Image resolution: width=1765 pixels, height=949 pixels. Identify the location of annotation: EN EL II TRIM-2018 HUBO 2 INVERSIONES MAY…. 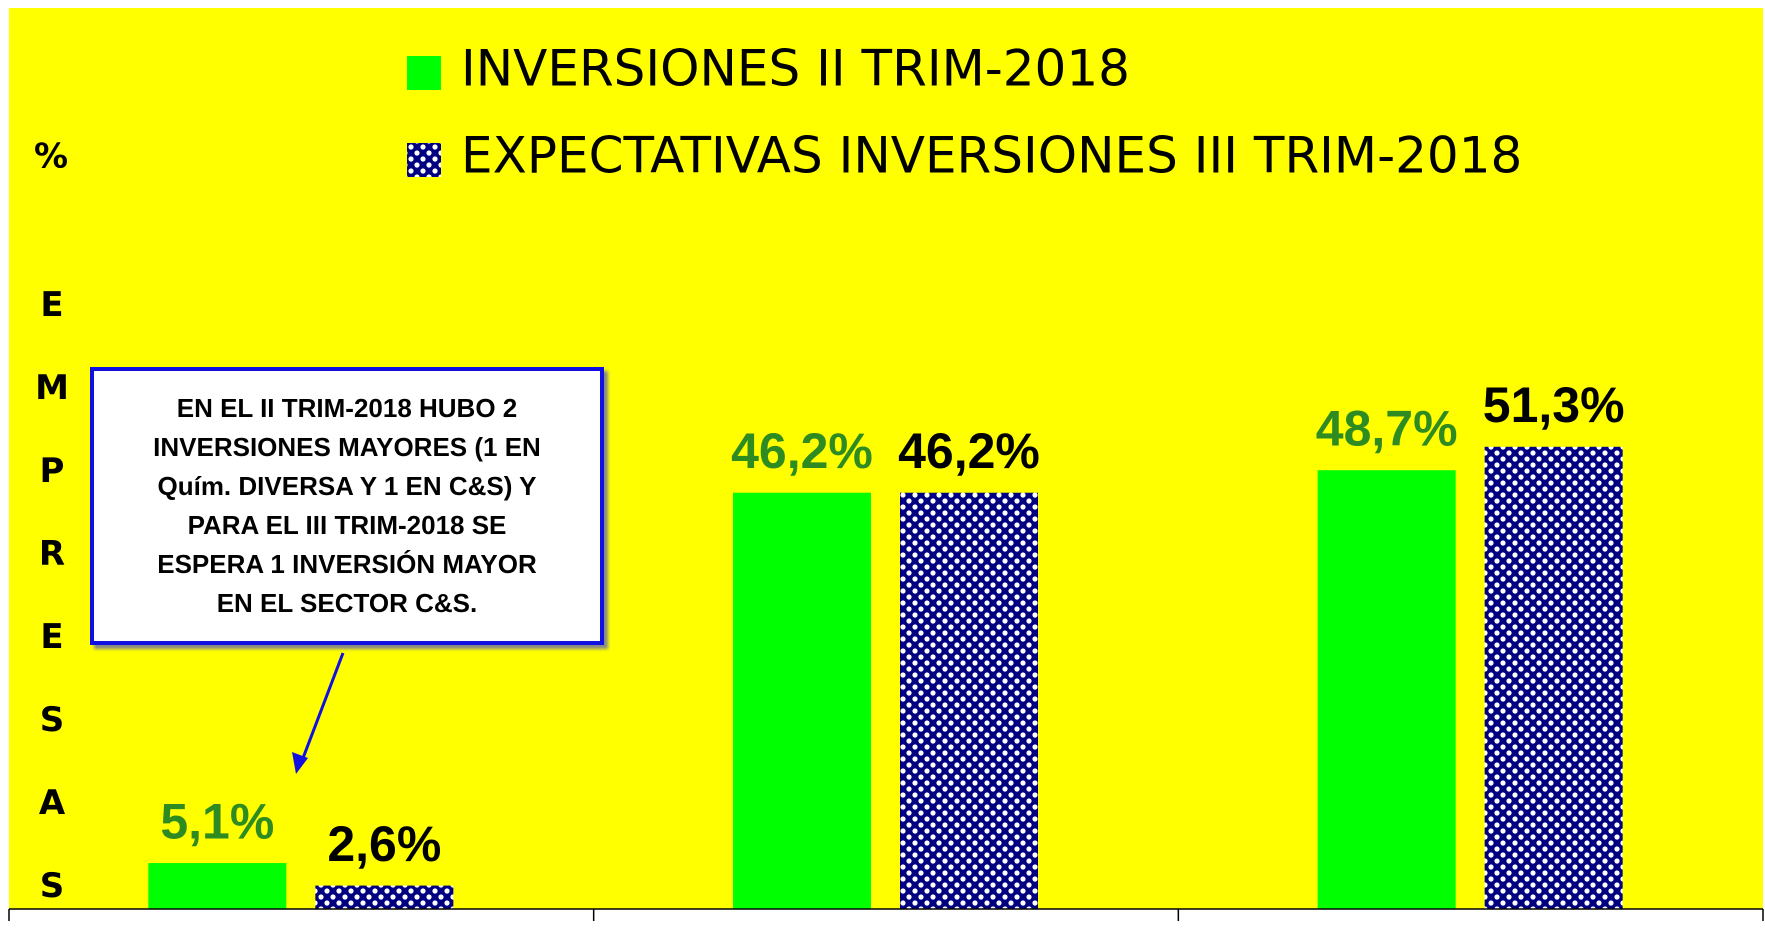
(347, 506).